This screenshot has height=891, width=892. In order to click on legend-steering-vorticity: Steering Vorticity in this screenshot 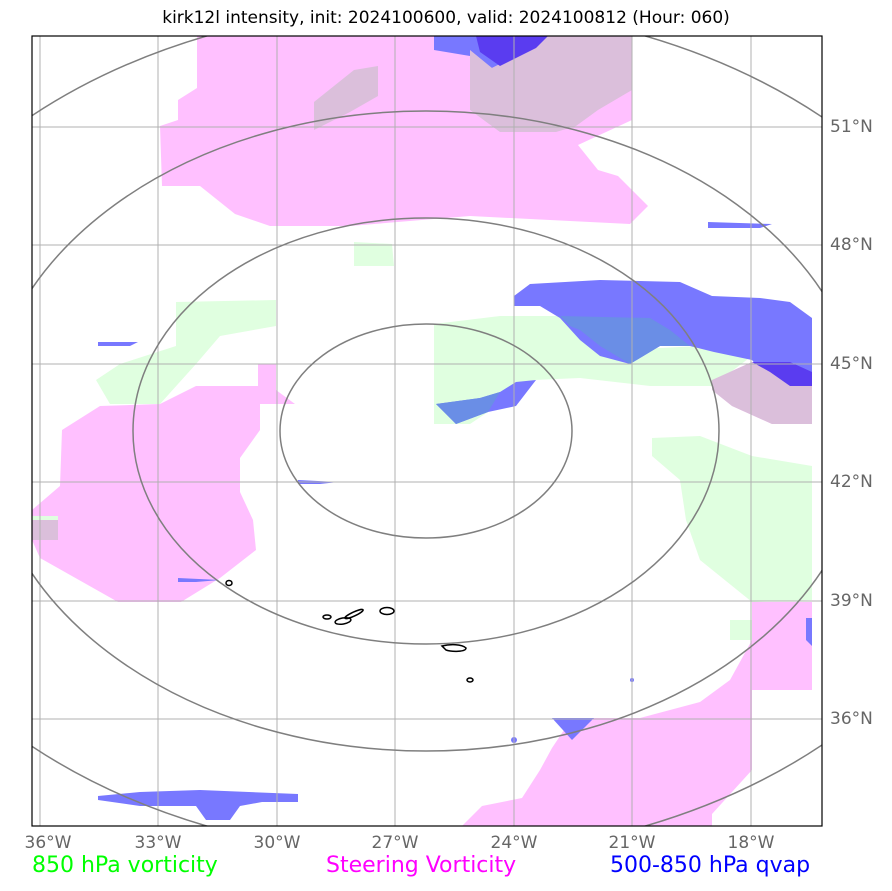, I will do `click(421, 865)`.